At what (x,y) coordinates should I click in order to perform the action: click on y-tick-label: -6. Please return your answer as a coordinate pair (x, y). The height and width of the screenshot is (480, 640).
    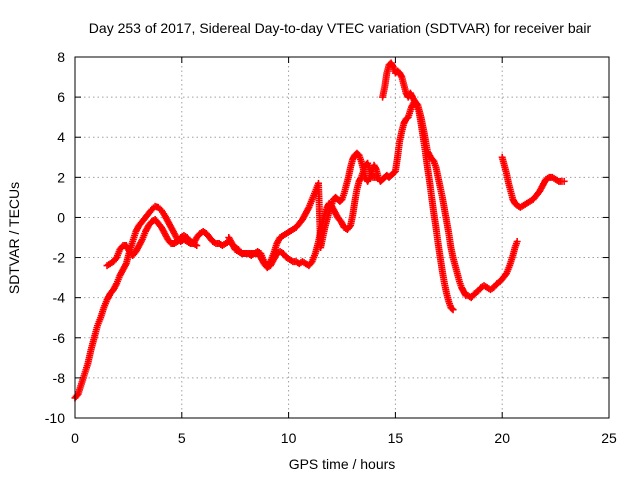
    Looking at the image, I should click on (59, 338).